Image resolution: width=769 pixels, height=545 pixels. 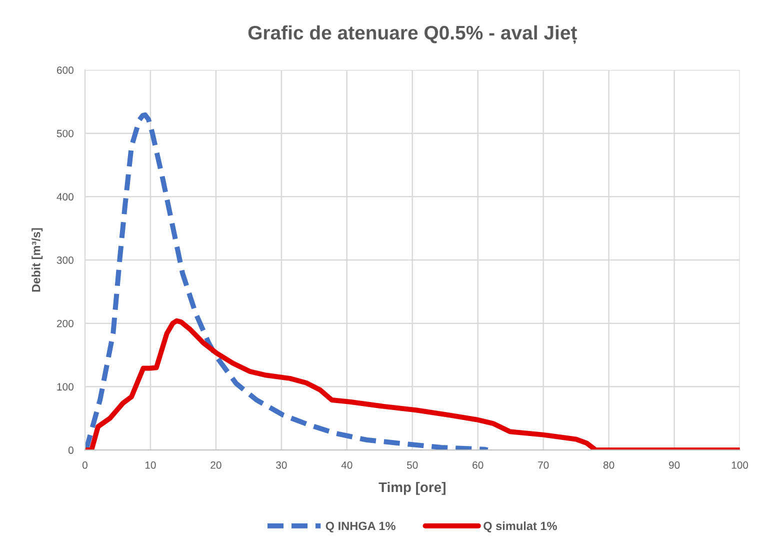 What do you see at coordinates (543, 465) in the screenshot?
I see `x-tick-label: 70` at bounding box center [543, 465].